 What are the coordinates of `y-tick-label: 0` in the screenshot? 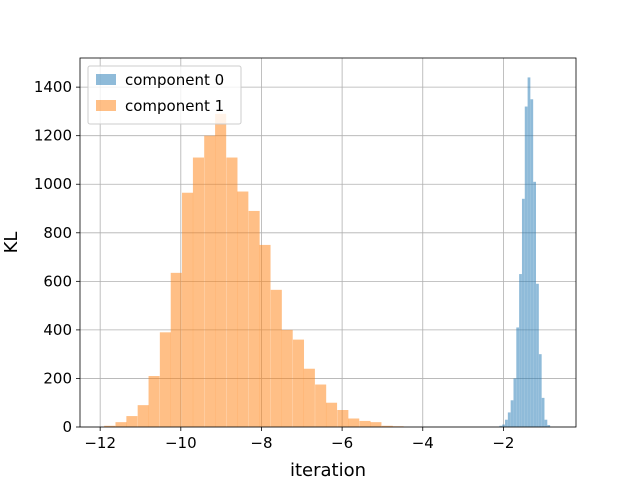 It's located at (67, 427).